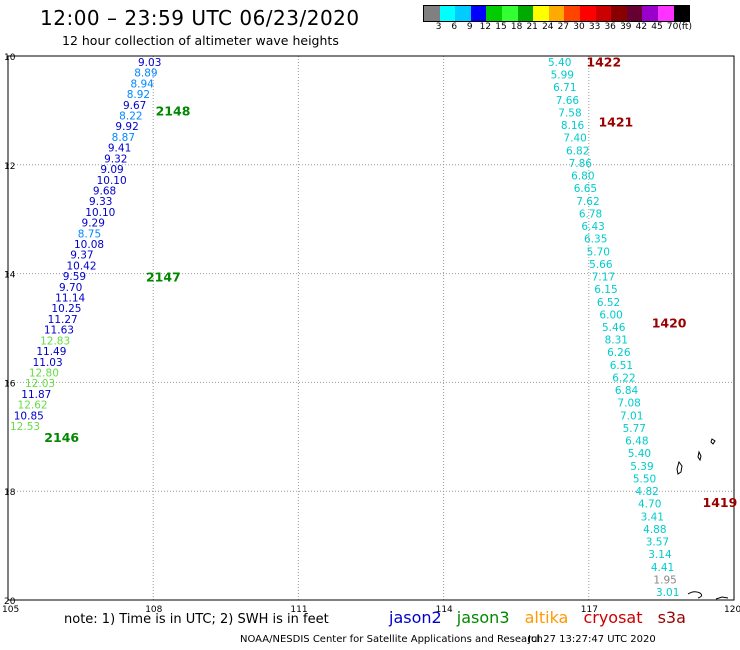  What do you see at coordinates (574, 139) in the screenshot?
I see `wave-height-value: 7.40` at bounding box center [574, 139].